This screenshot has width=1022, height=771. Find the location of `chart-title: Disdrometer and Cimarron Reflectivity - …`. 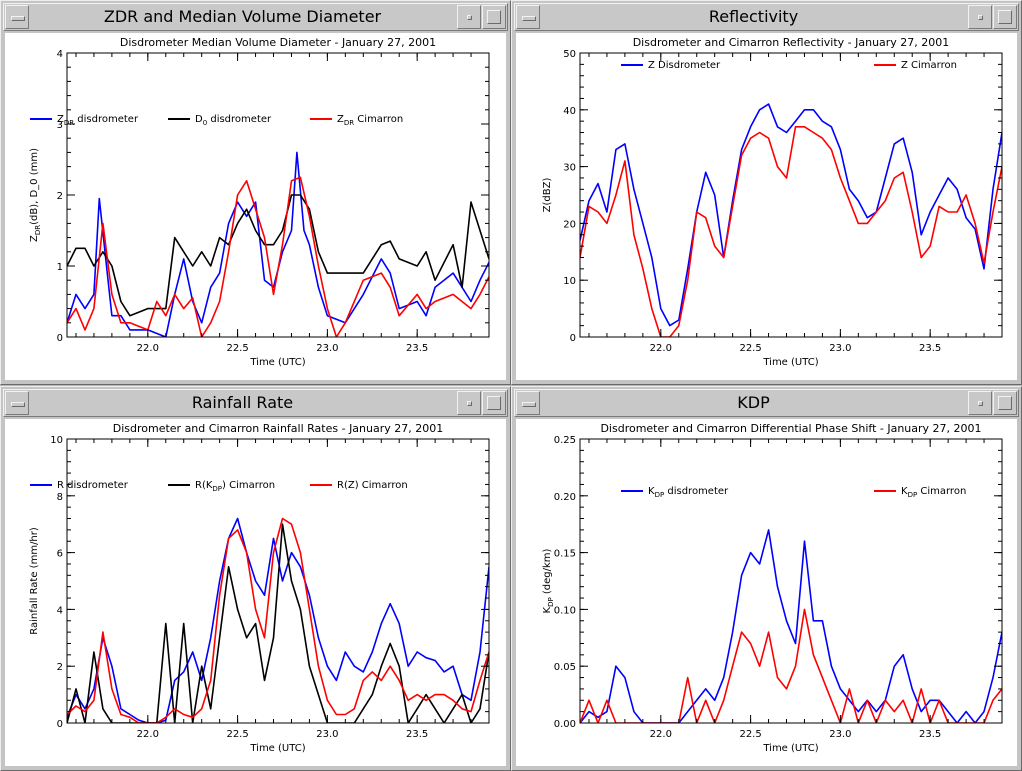

chart-title: Disdrometer and Cimarron Reflectivity - … is located at coordinates (791, 42).